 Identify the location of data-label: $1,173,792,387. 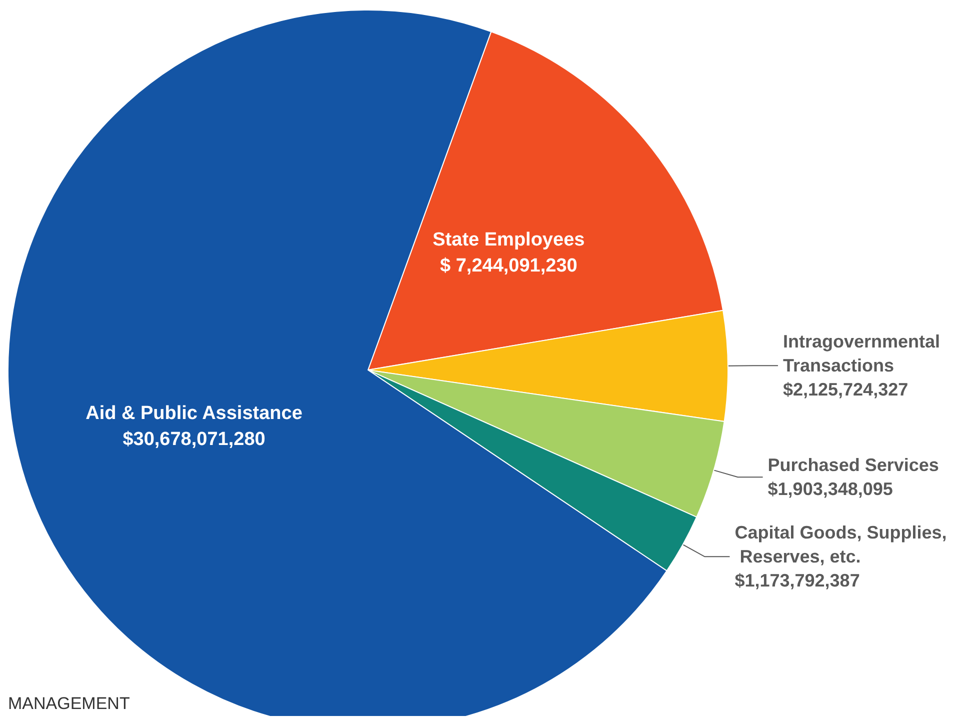
(797, 580).